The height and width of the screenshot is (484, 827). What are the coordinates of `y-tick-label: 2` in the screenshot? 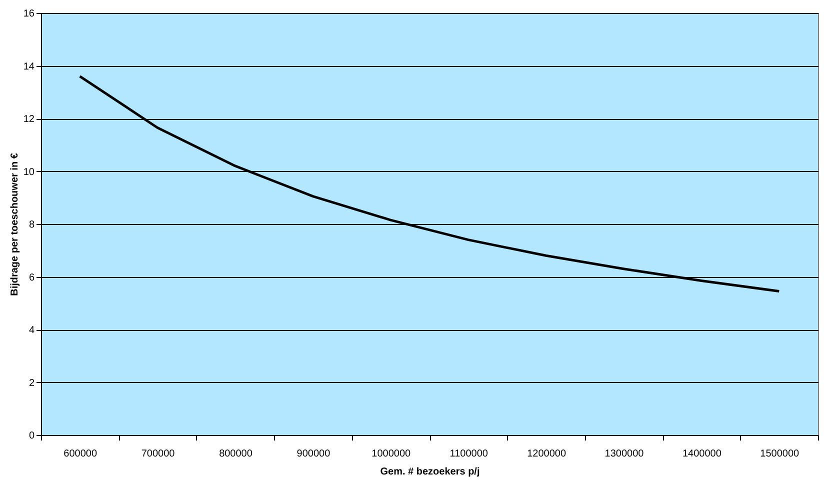 It's located at (31, 383).